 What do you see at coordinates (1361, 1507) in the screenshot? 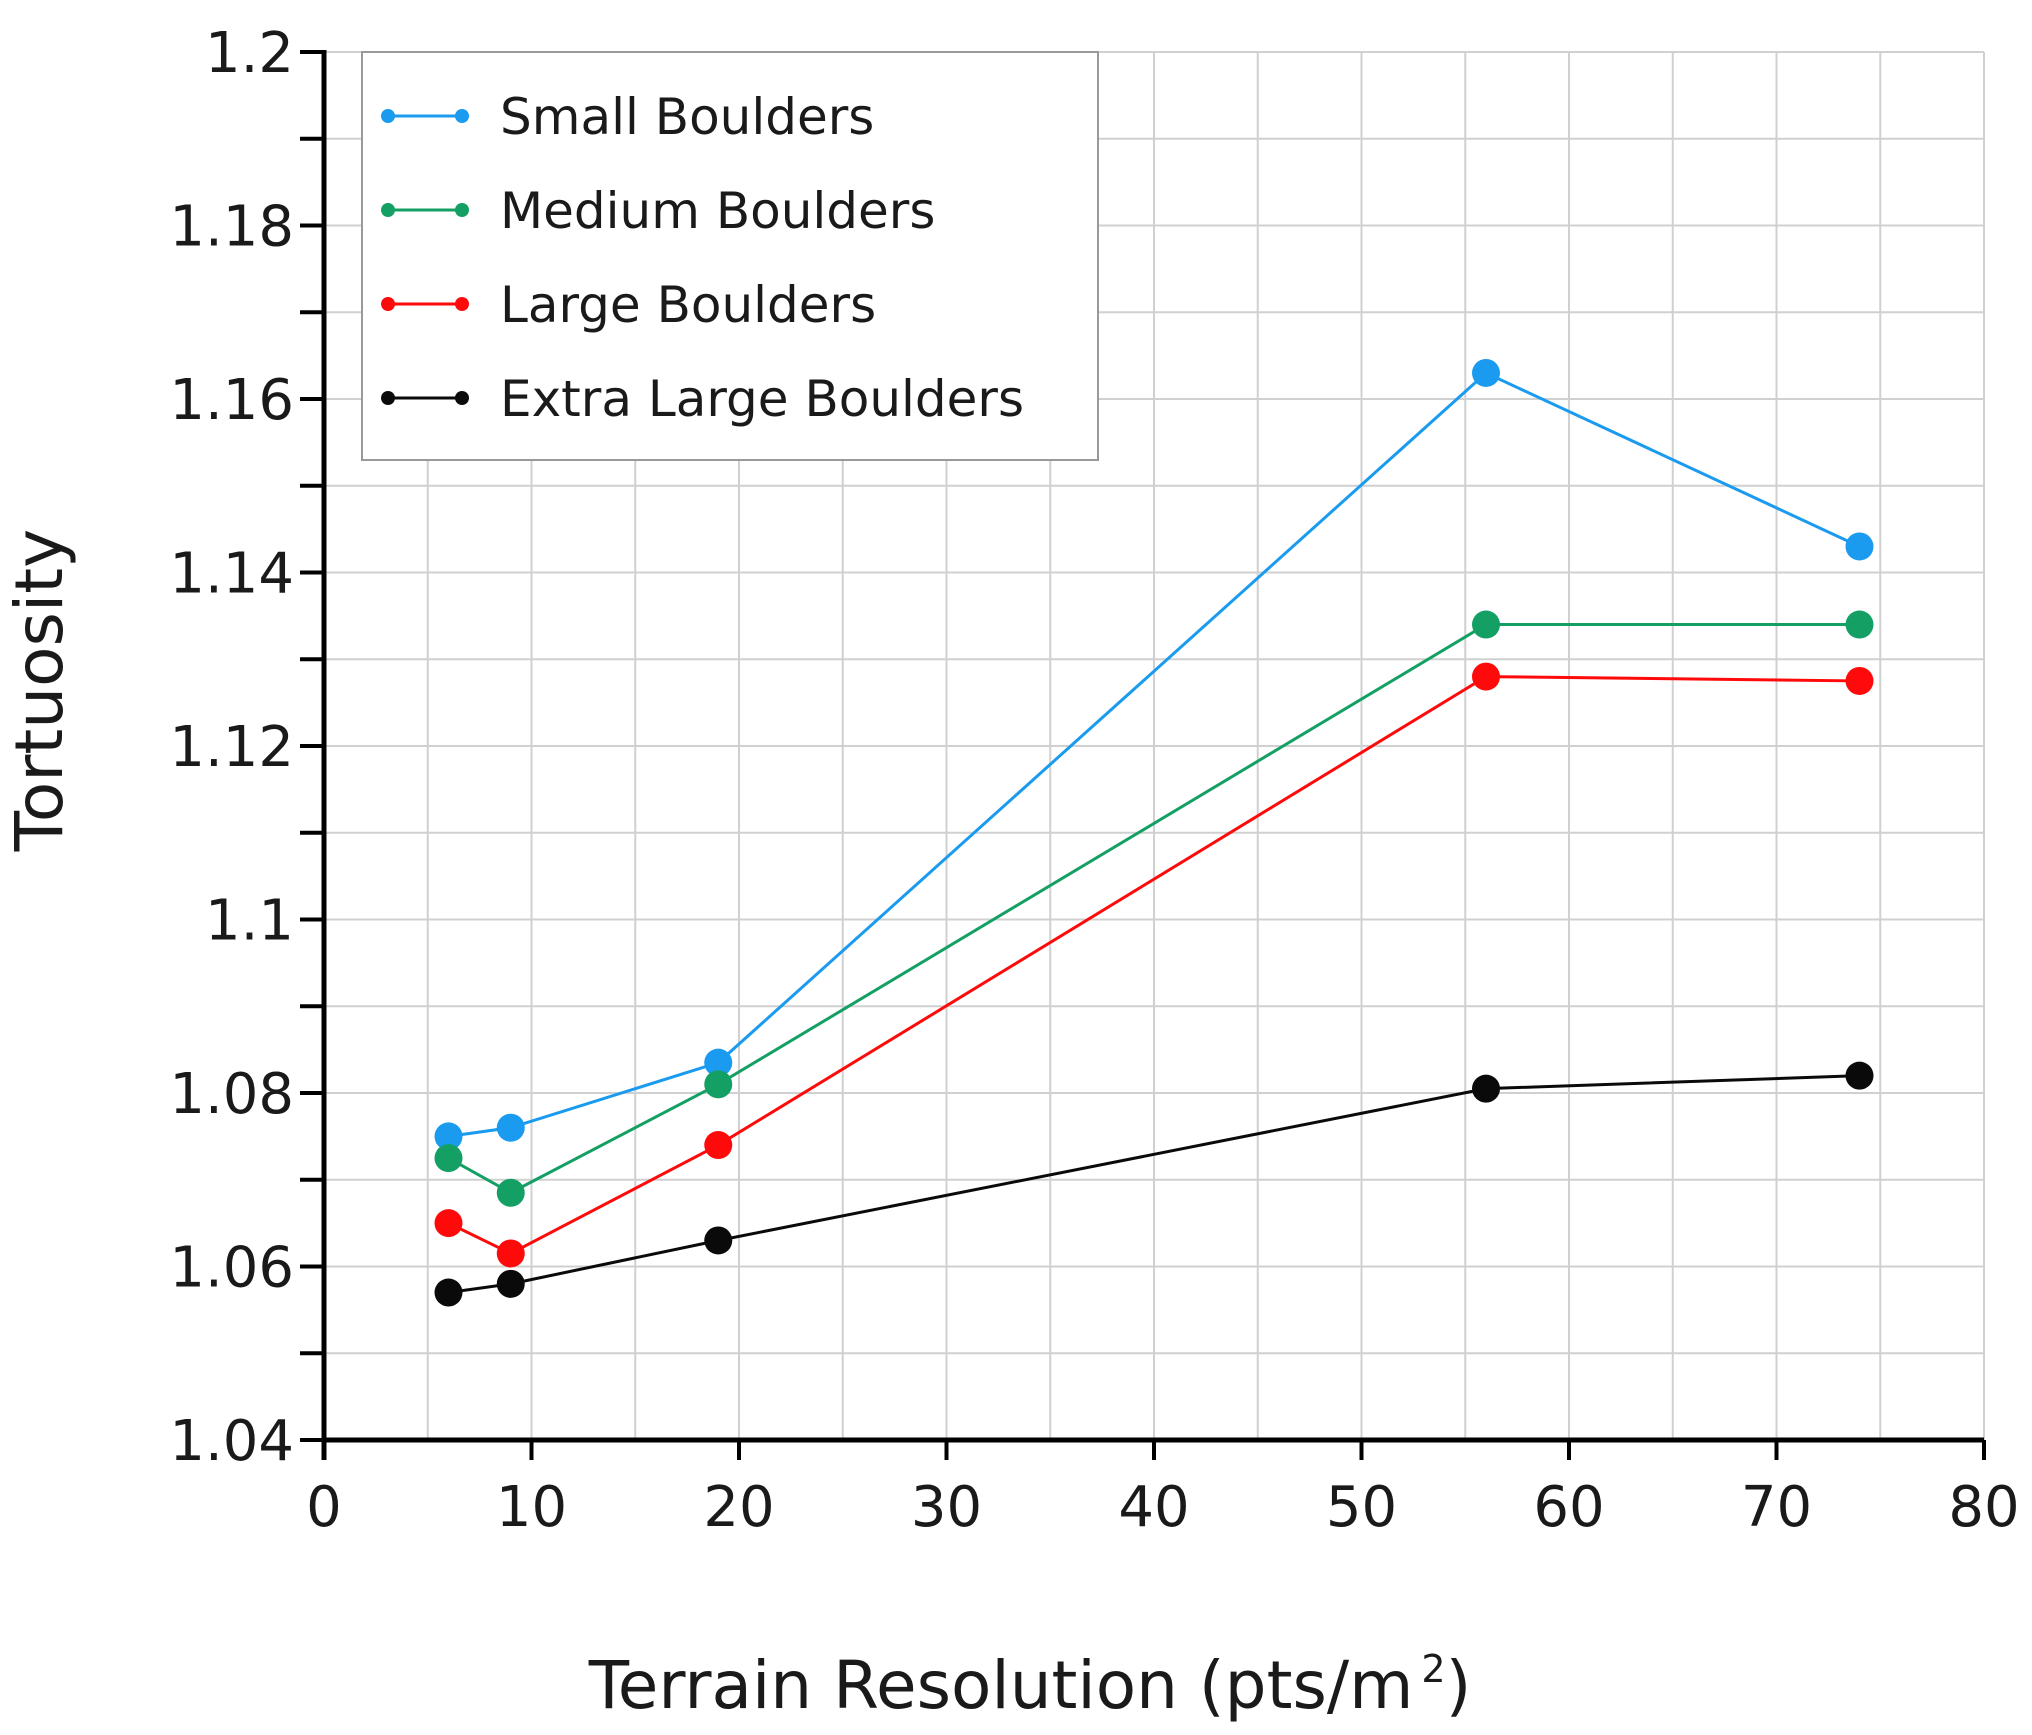
I see `x-tick-label: 50` at bounding box center [1361, 1507].